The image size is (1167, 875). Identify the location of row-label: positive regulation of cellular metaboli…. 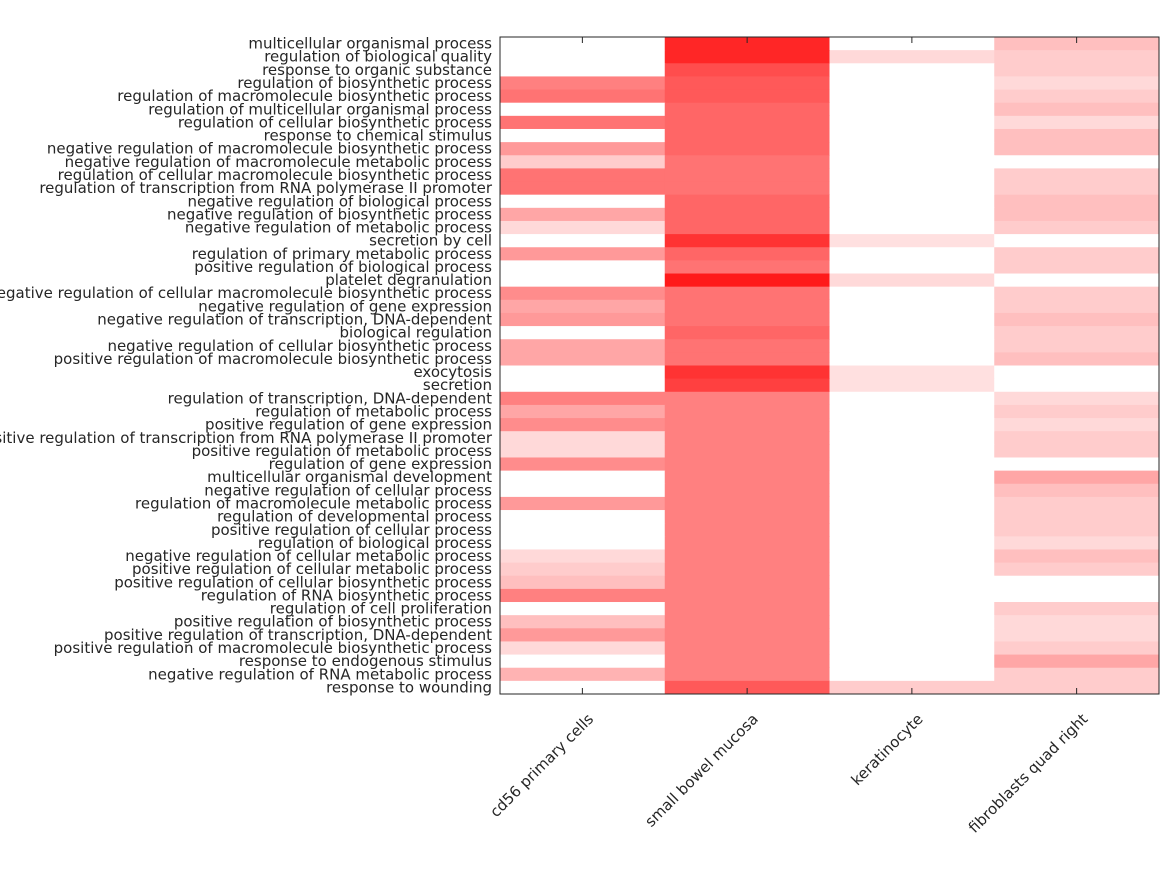
(312, 569).